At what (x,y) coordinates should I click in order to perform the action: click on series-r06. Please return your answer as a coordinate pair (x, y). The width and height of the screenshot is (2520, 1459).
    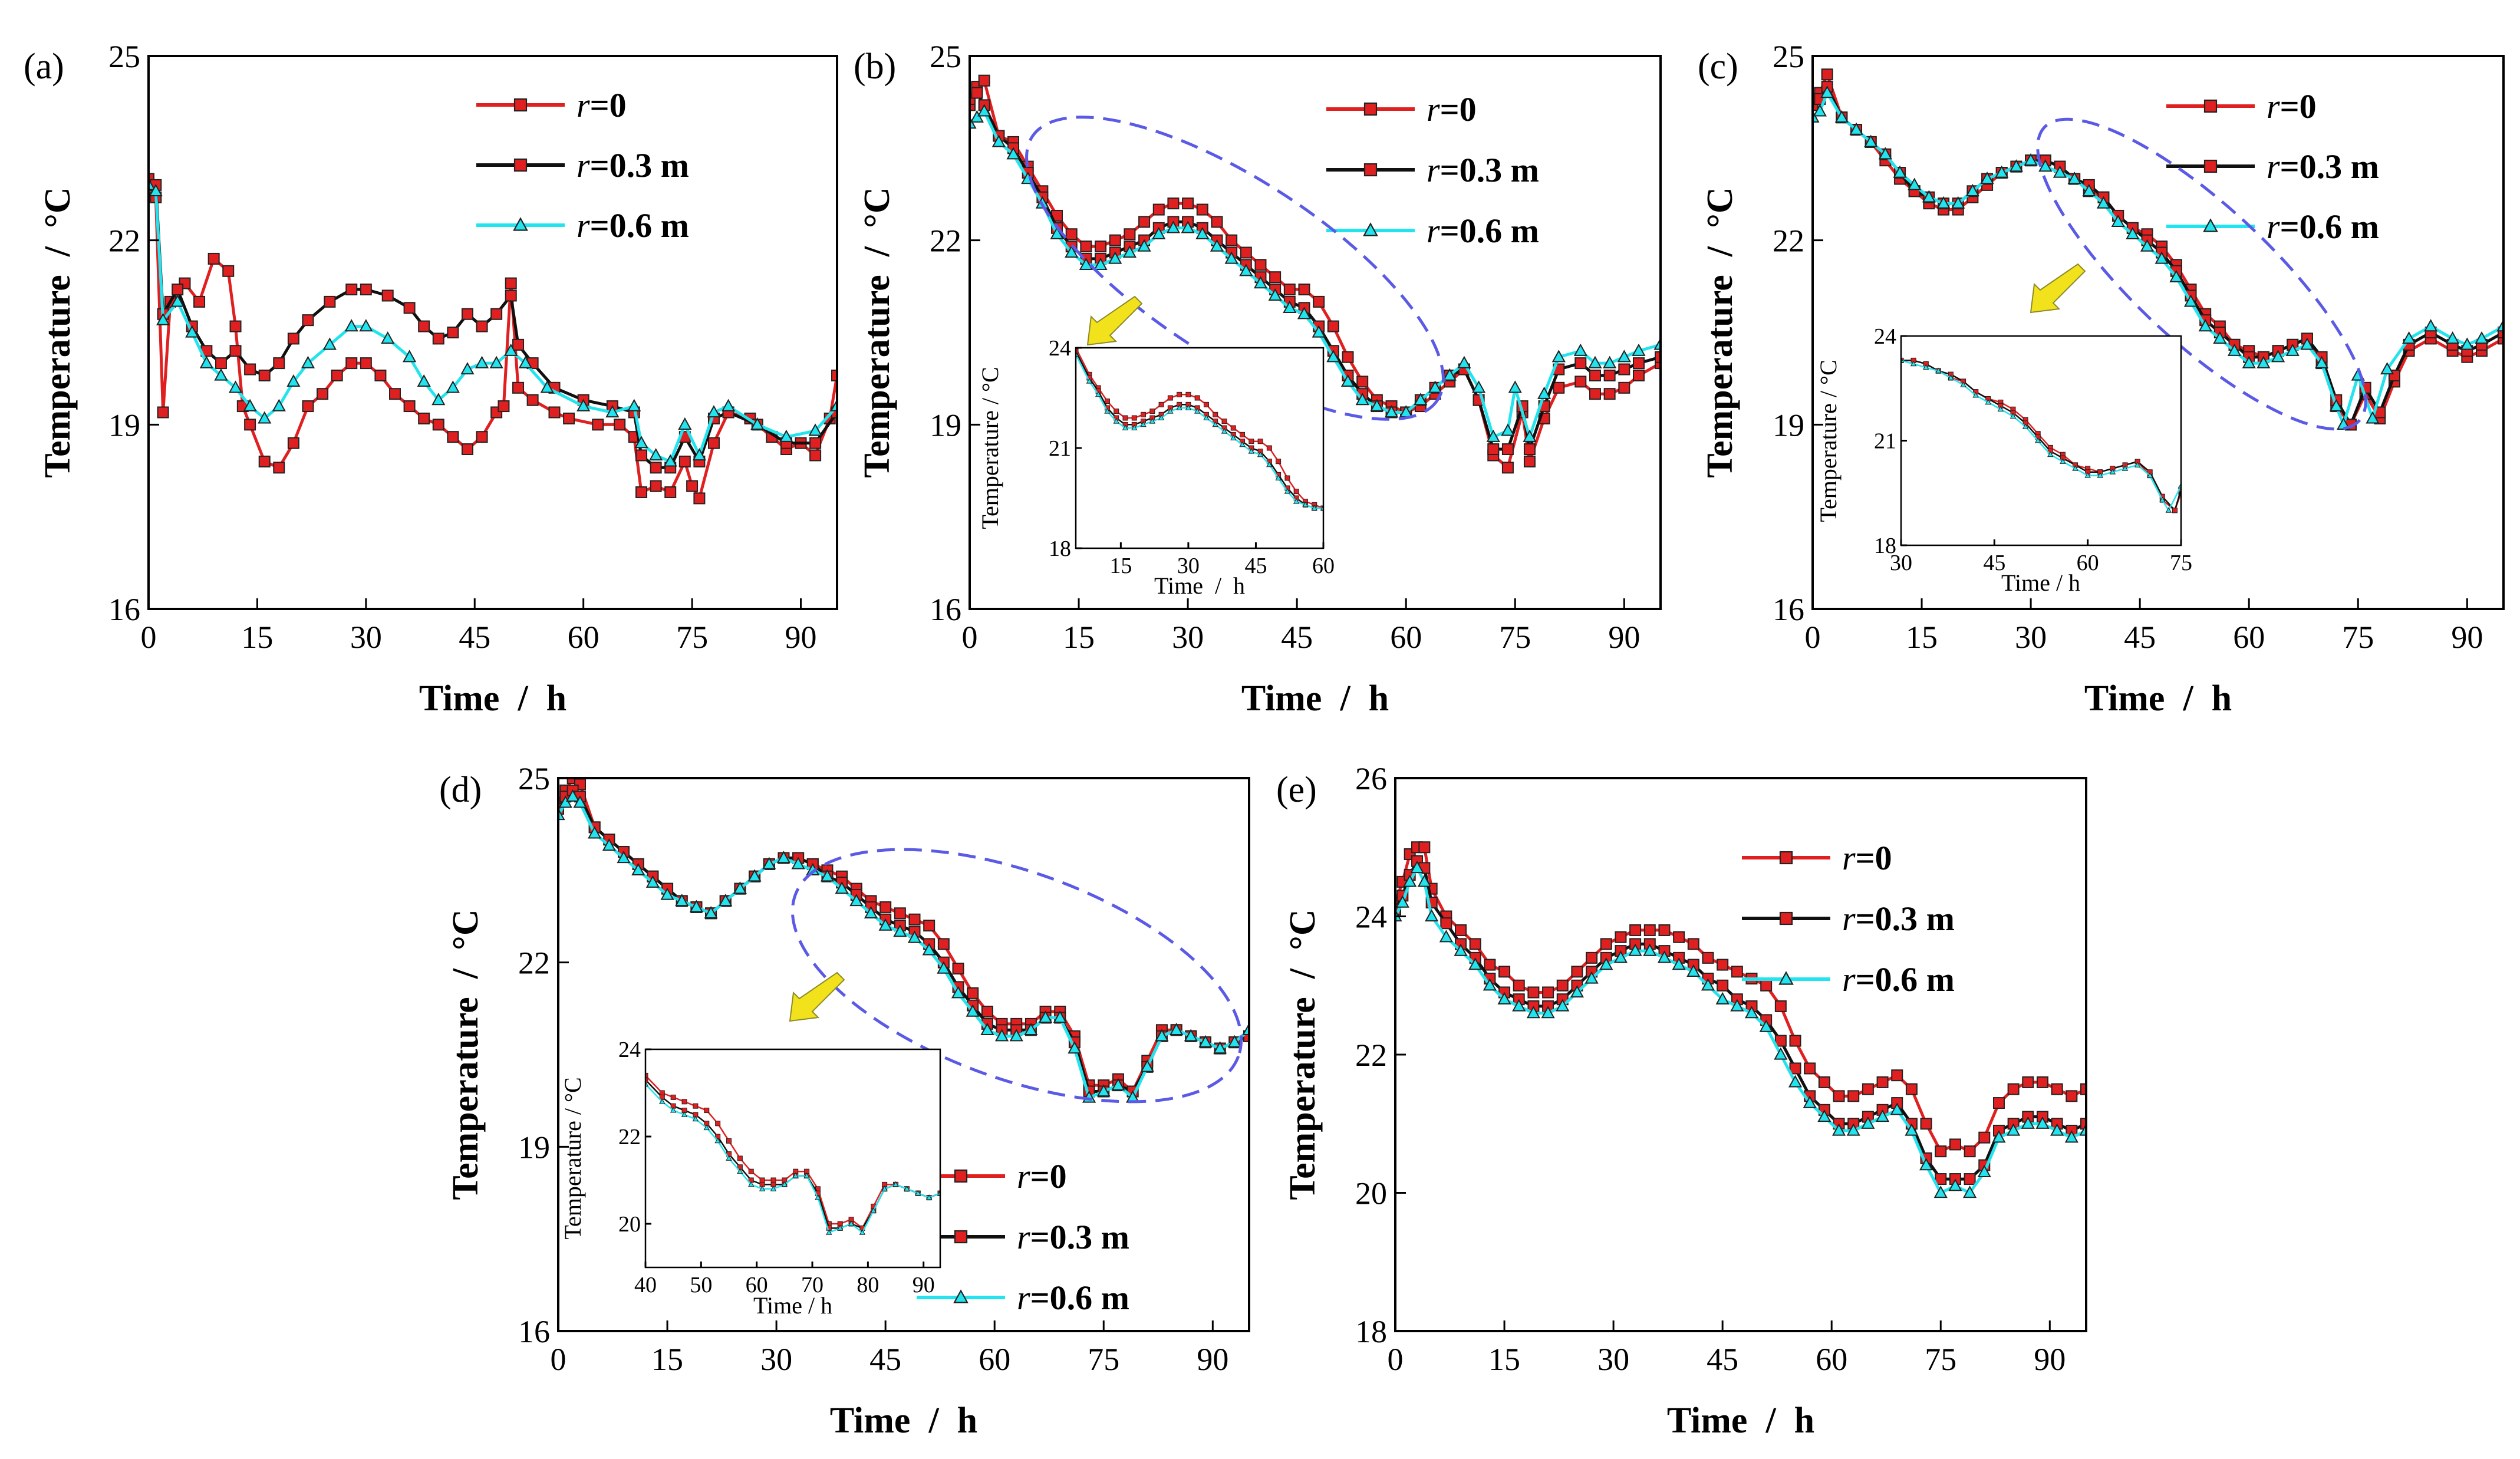
    Looking at the image, I should click on (2041, 435).